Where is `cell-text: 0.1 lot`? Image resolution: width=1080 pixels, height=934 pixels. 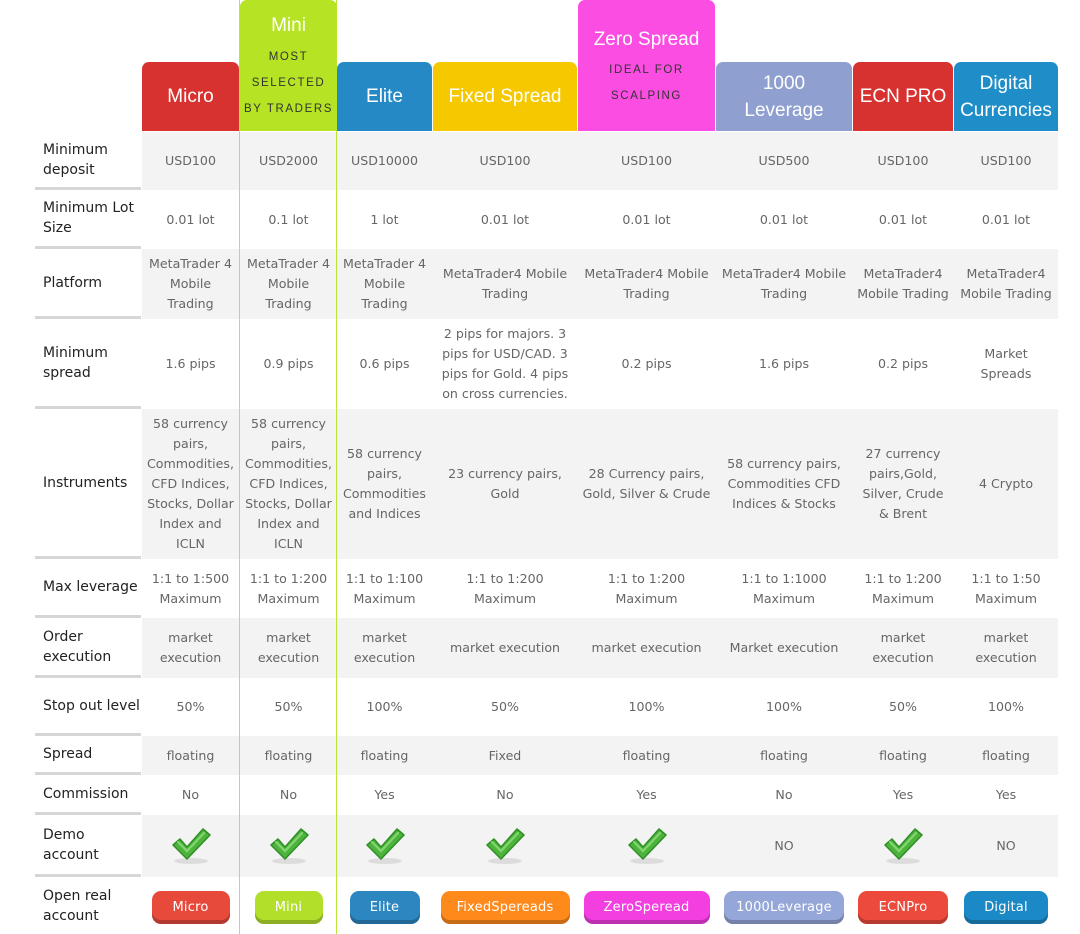 cell-text: 0.1 lot is located at coordinates (288, 219).